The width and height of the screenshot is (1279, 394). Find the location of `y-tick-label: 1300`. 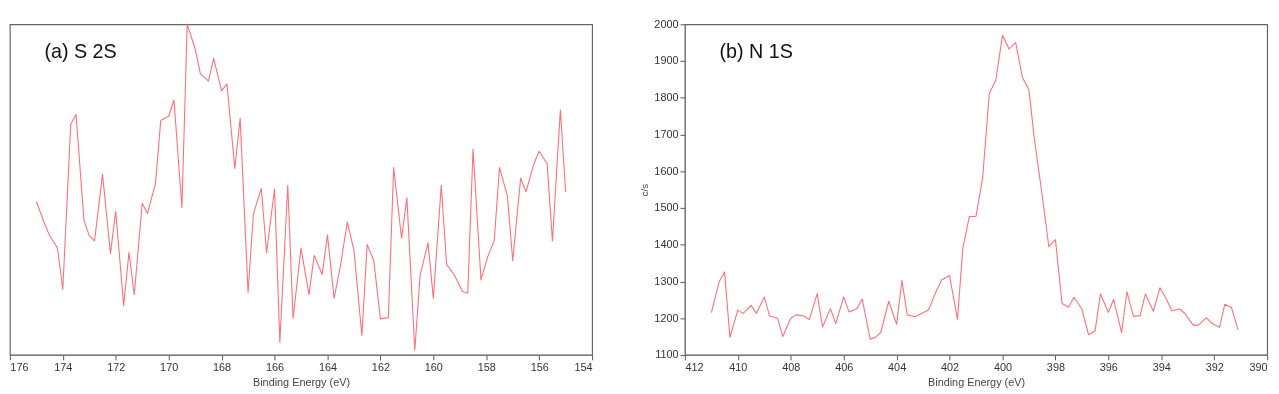

y-tick-label: 1300 is located at coordinates (666, 280).